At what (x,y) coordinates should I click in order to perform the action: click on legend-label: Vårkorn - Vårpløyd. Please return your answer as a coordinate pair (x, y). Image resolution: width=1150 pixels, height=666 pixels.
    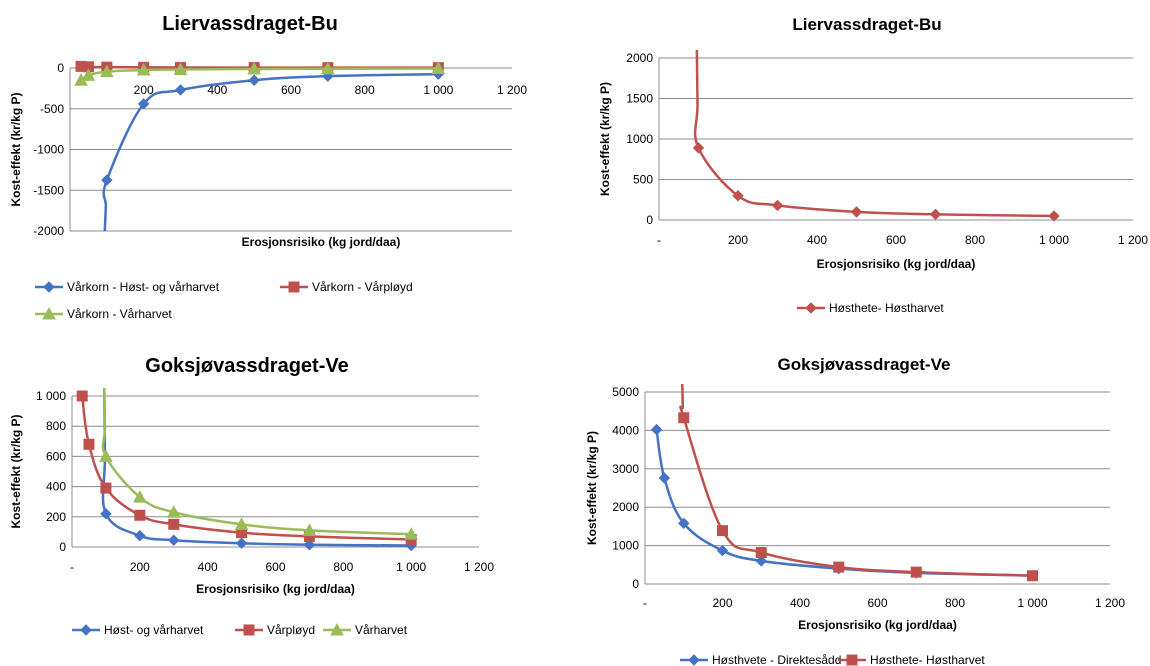
    Looking at the image, I should click on (362, 287).